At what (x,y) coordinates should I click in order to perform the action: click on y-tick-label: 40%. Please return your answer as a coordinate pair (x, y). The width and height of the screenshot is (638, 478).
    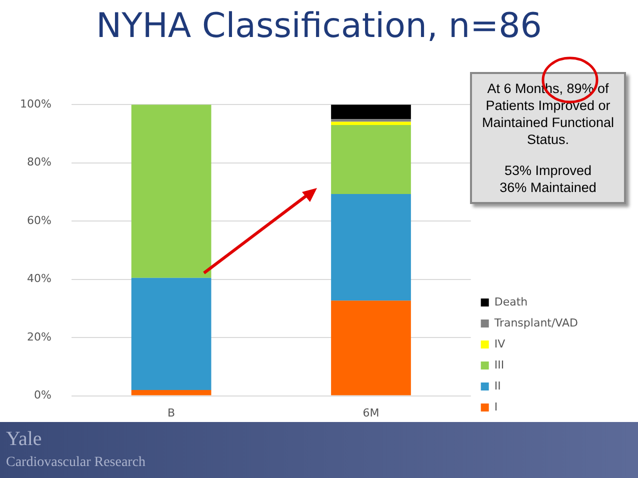
    Looking at the image, I should click on (39, 279).